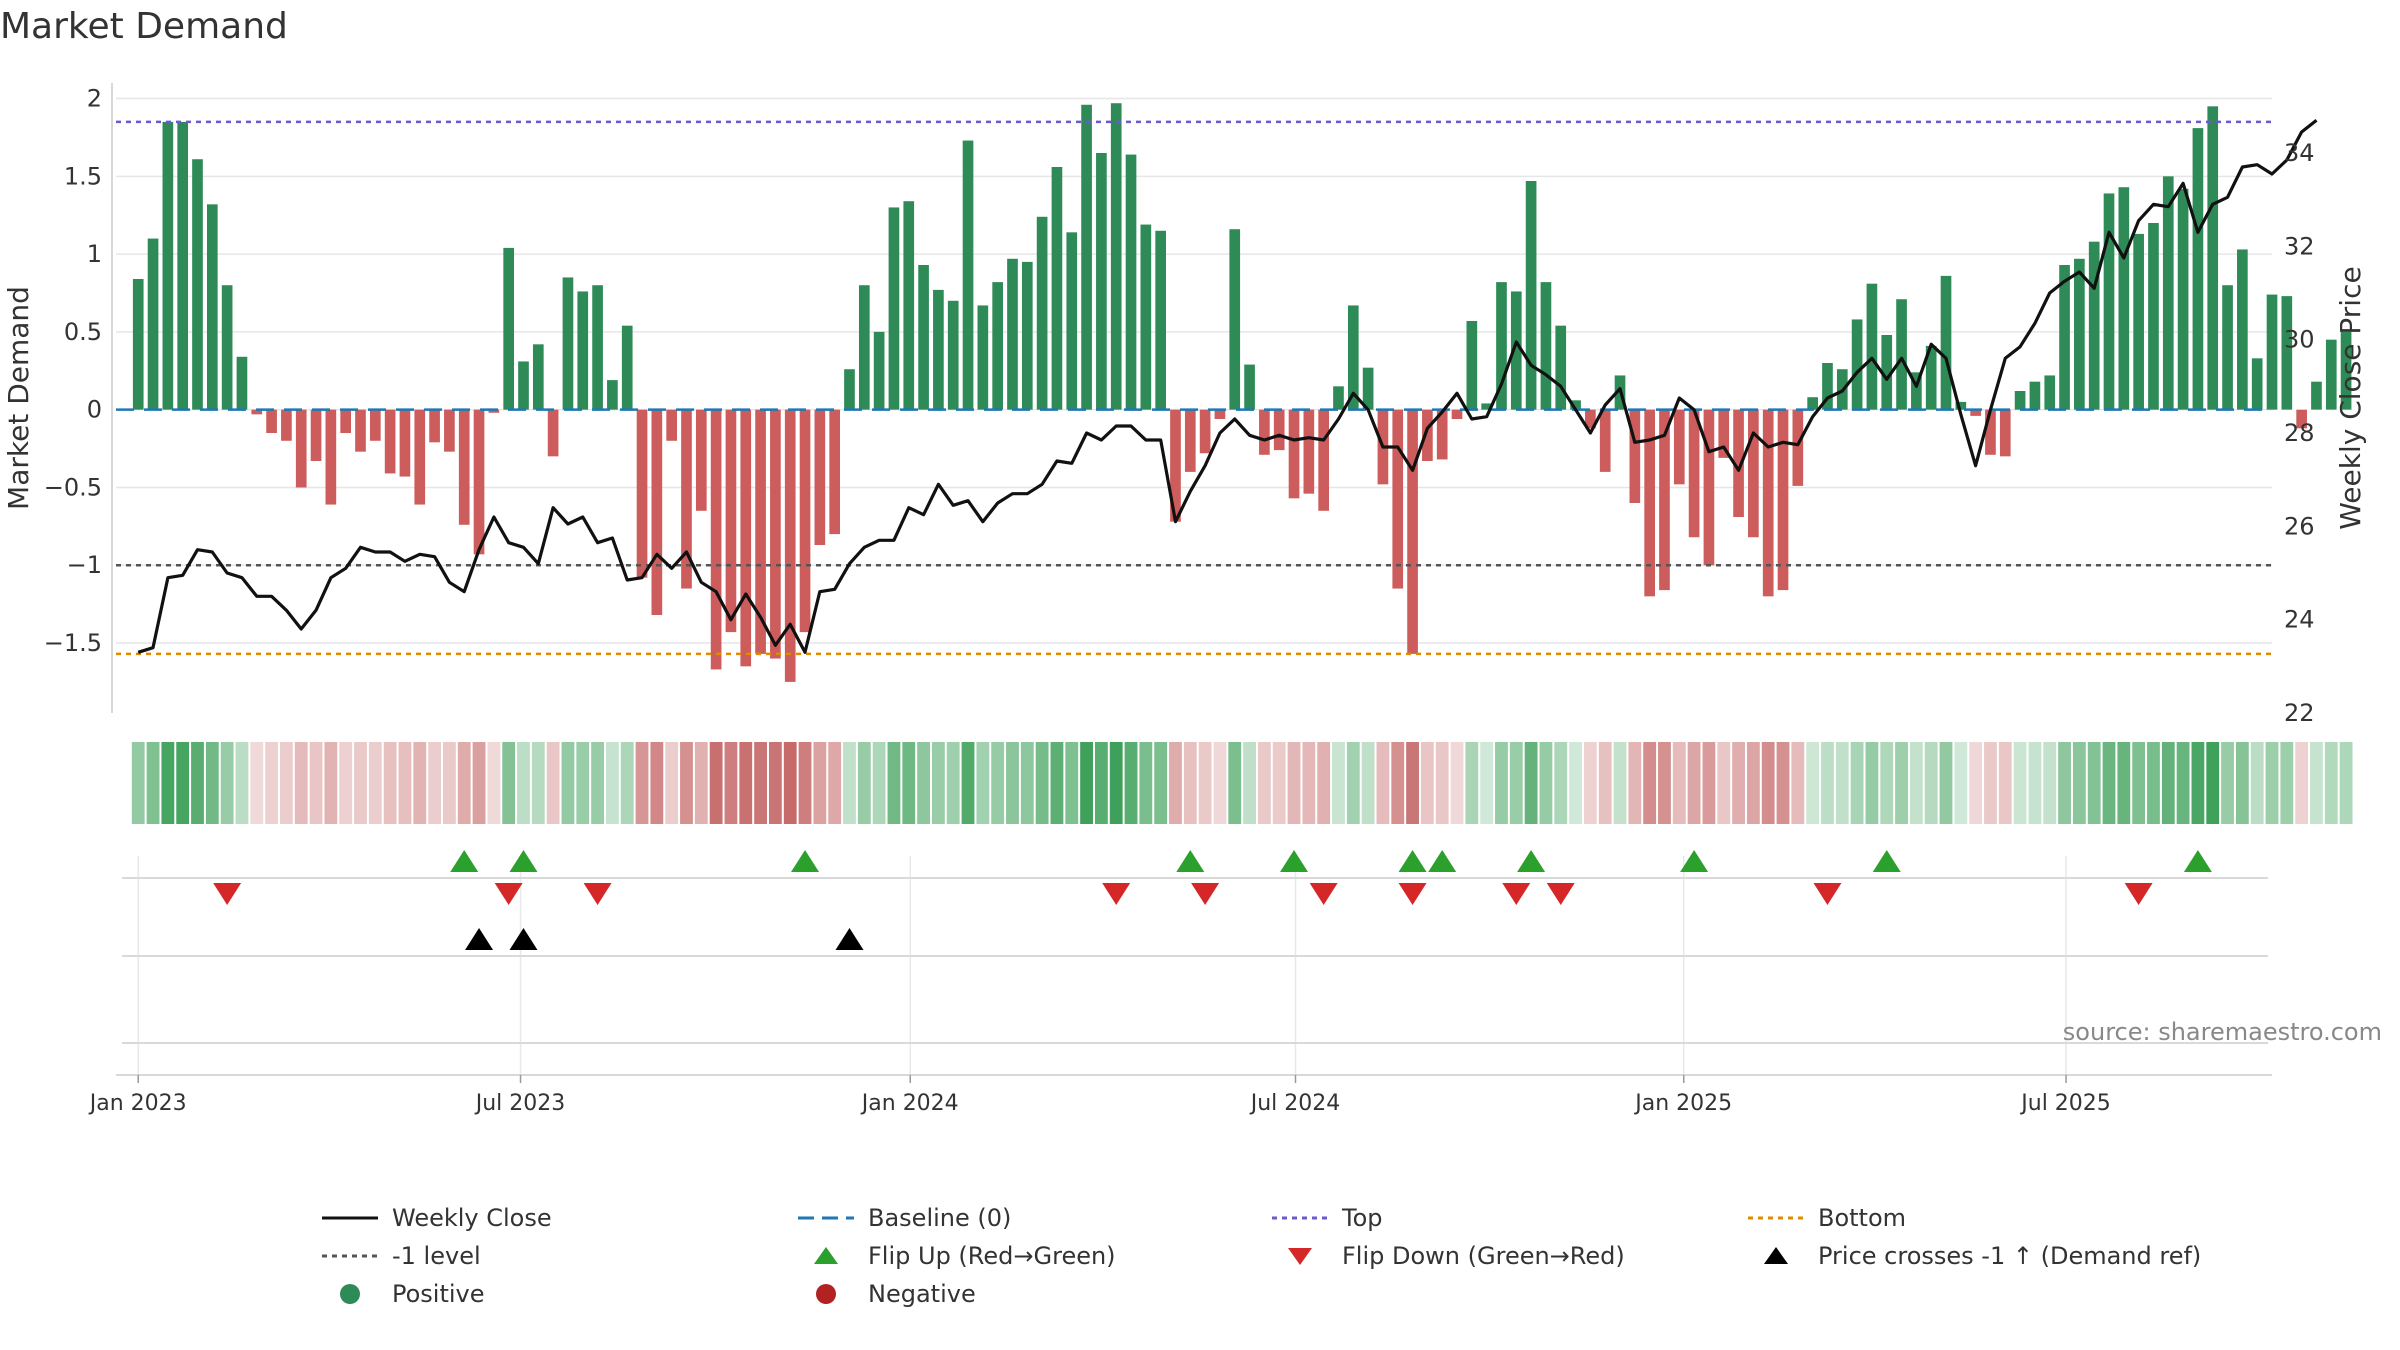 The image size is (2400, 1350). Describe the element at coordinates (73, 487) in the screenshot. I see `y-tick-label: −0.5` at that location.